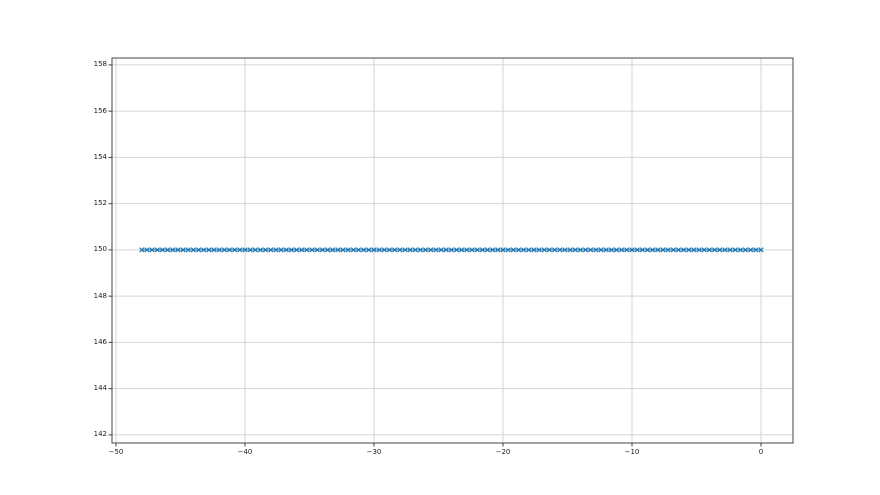  Describe the element at coordinates (100, 64) in the screenshot. I see `y-tick-label: 158` at that location.